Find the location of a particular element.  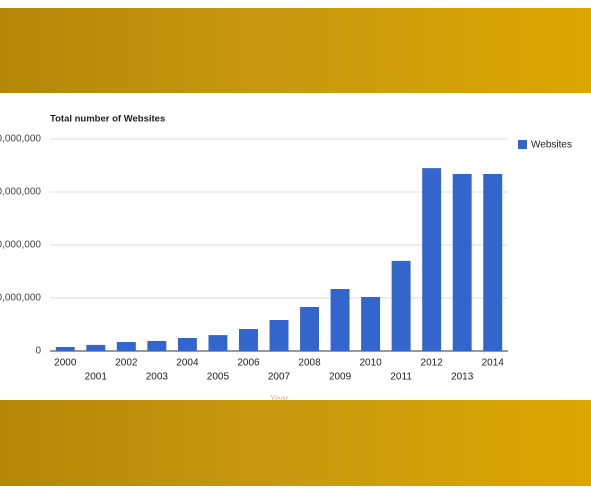

x-tick-label: 2007 is located at coordinates (279, 377).